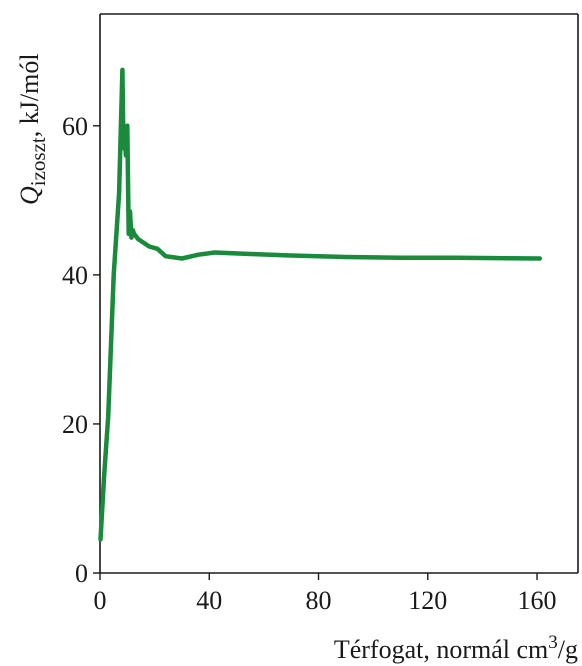 The height and width of the screenshot is (666, 582). What do you see at coordinates (75, 275) in the screenshot?
I see `y-tick-label: 40` at bounding box center [75, 275].